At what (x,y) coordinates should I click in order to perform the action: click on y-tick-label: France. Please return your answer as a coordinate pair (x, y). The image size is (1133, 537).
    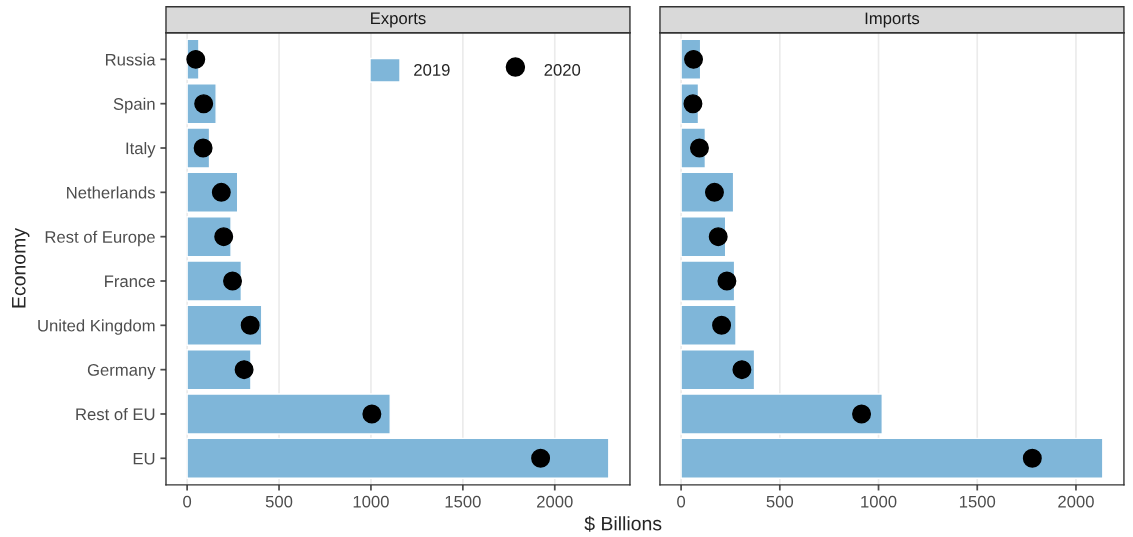
    Looking at the image, I should click on (130, 281).